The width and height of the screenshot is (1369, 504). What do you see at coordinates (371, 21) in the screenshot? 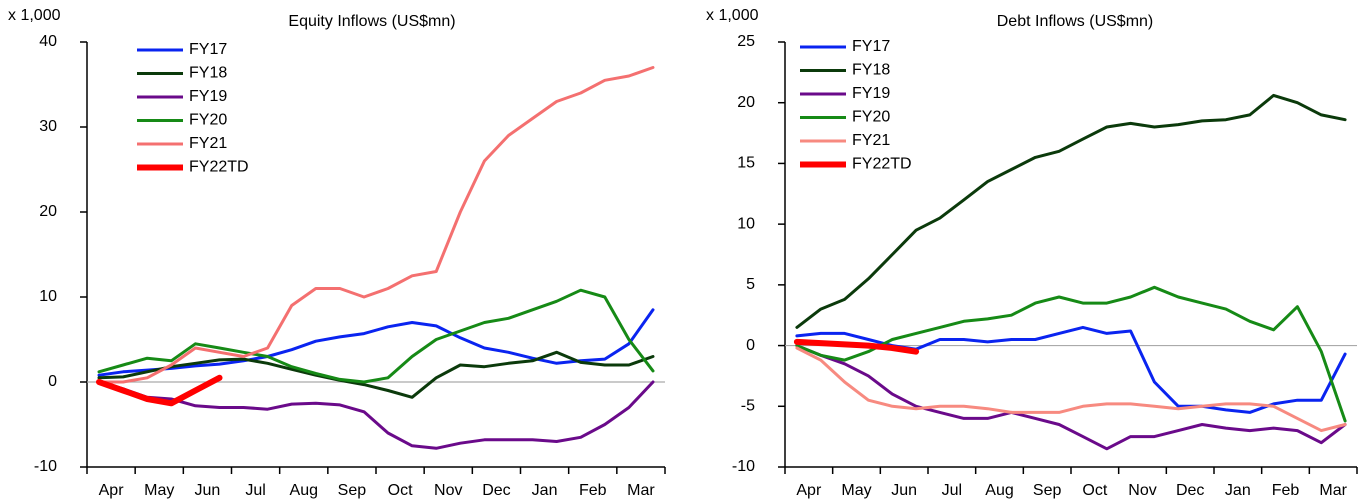
I see `chart-title: Equity Inflows (US$mn)` at bounding box center [371, 21].